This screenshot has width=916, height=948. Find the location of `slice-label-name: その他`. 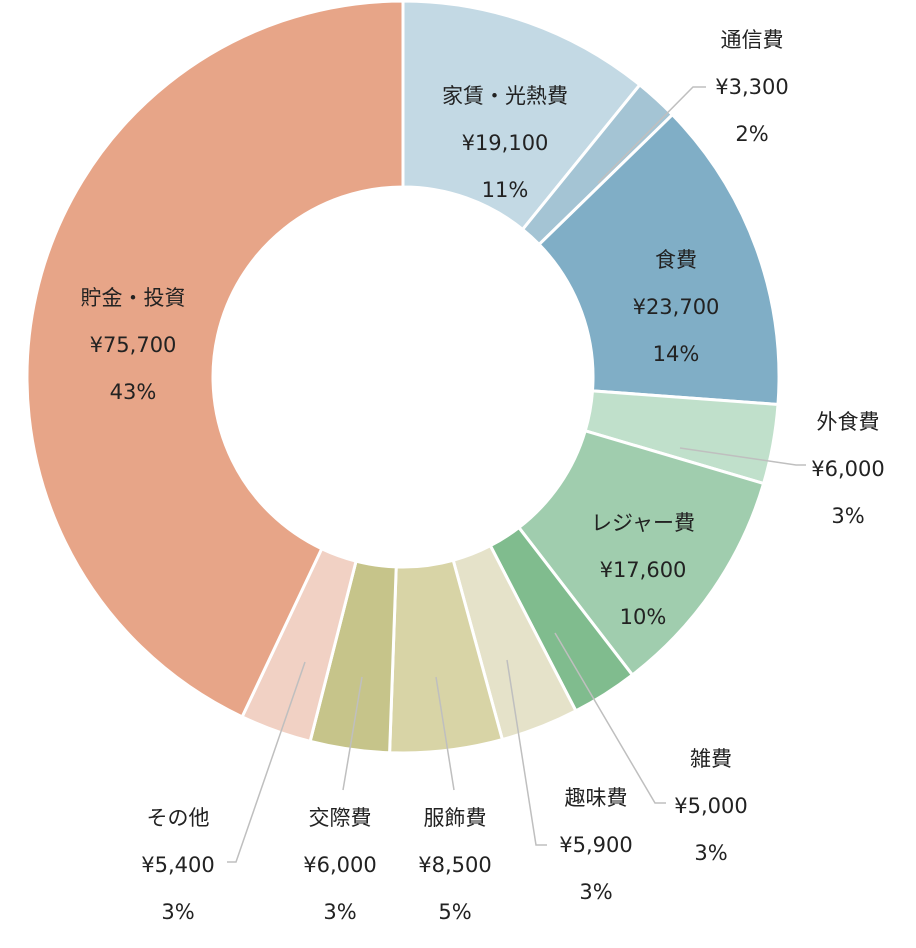

slice-label-name: その他 is located at coordinates (178, 818).